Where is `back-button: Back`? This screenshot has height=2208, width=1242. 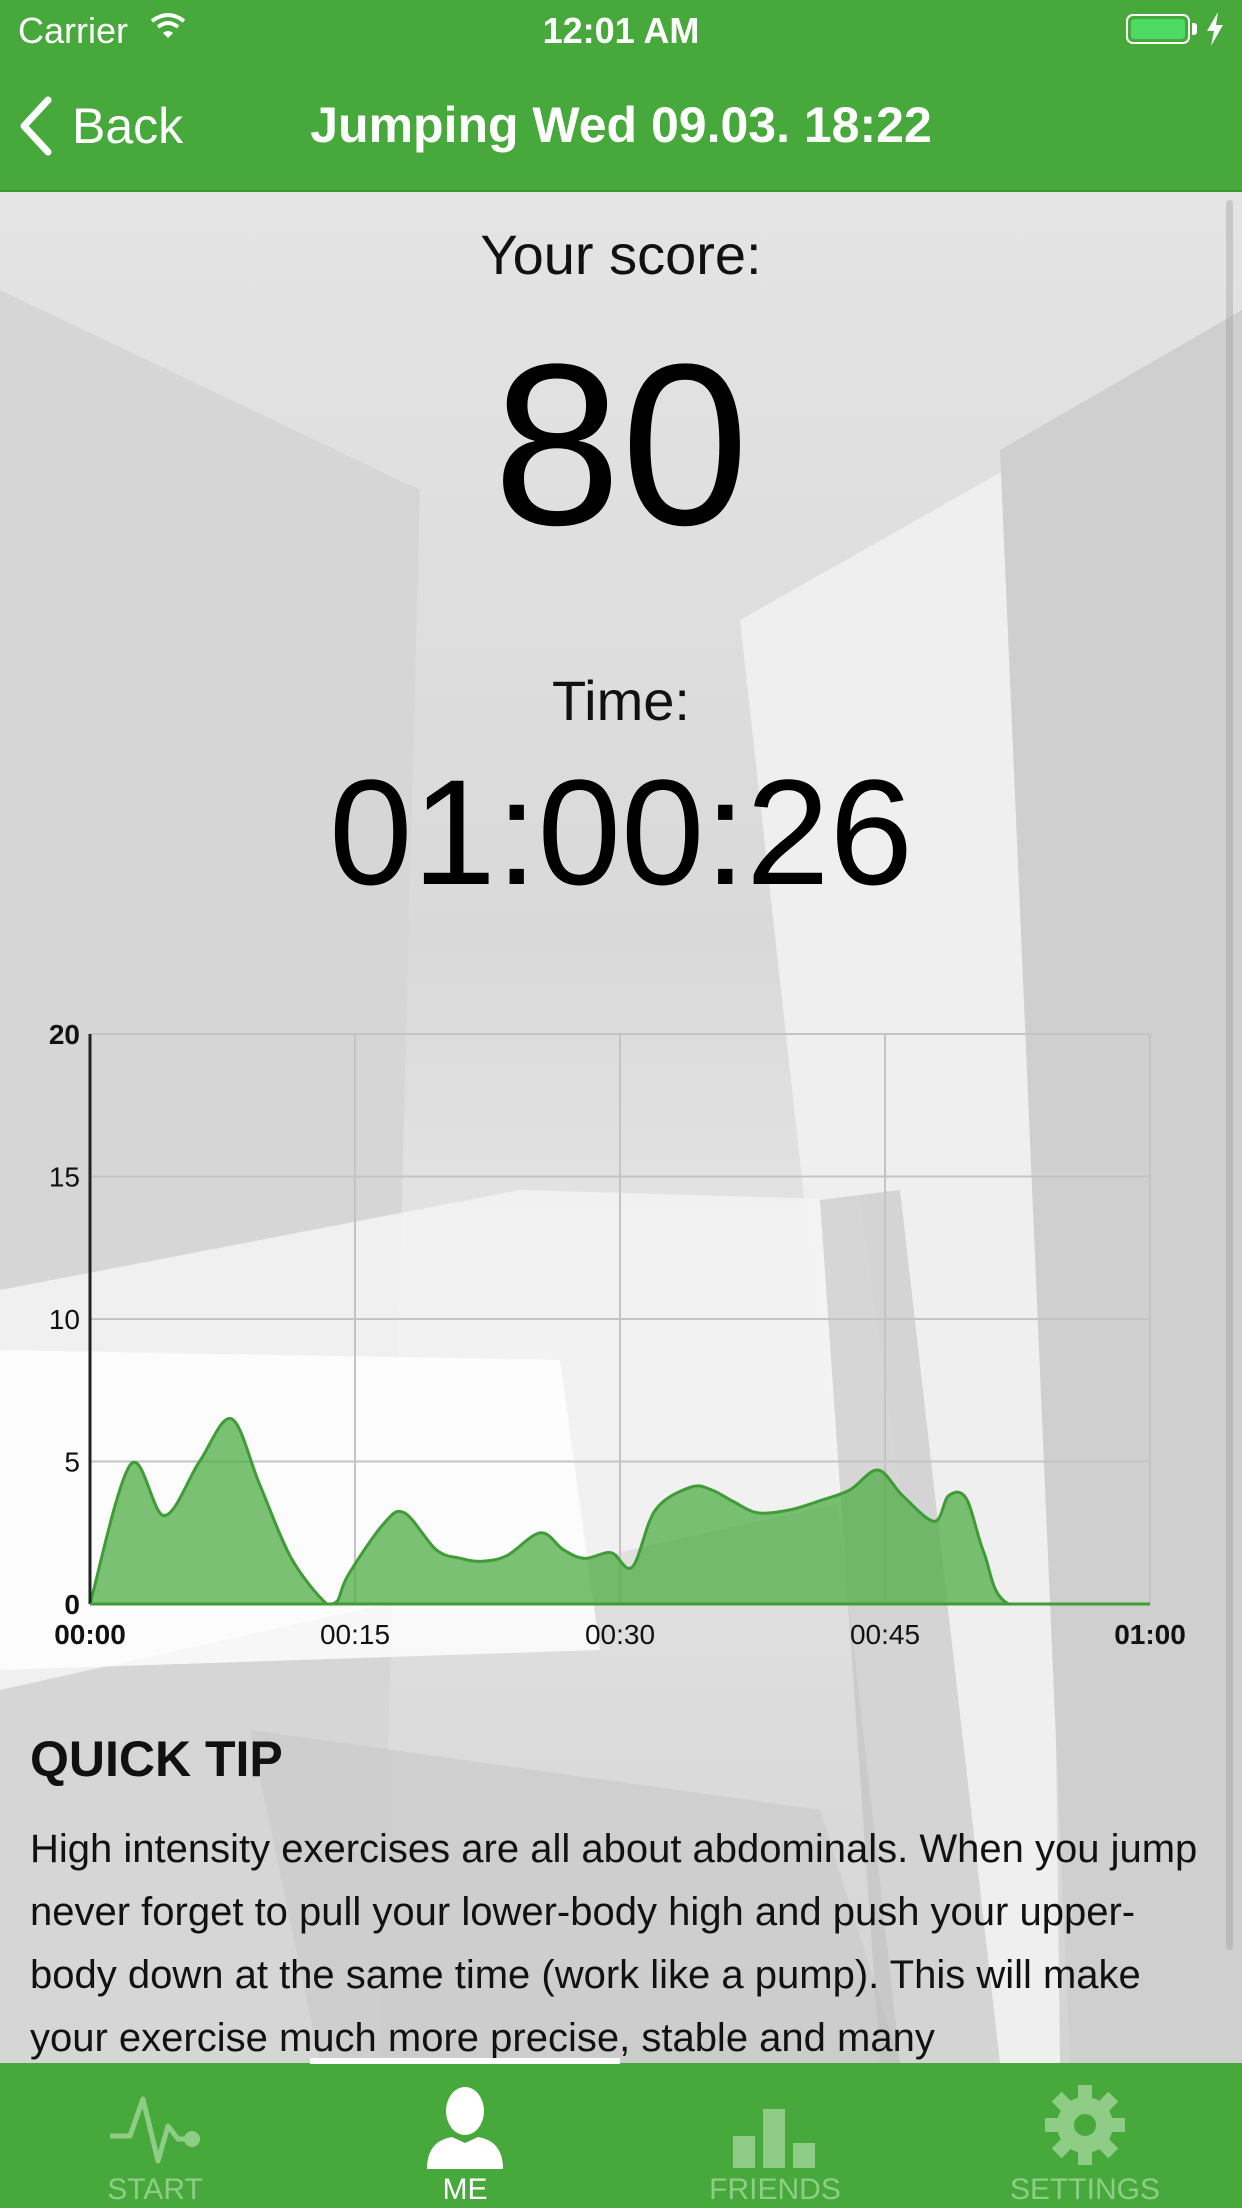 back-button: Back is located at coordinates (100, 126).